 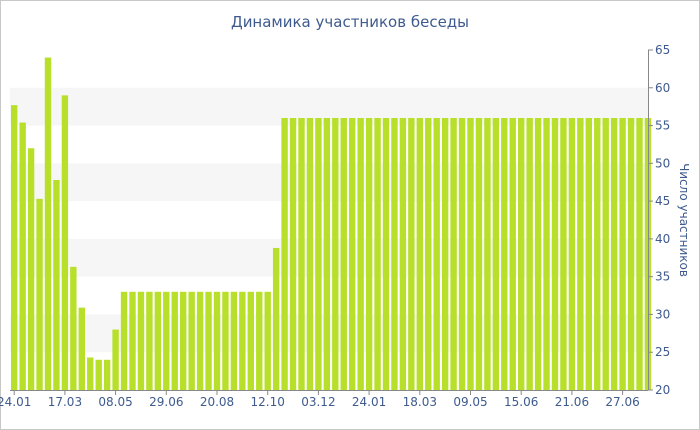 I want to click on x-tick-label: 17.03, so click(x=65, y=402).